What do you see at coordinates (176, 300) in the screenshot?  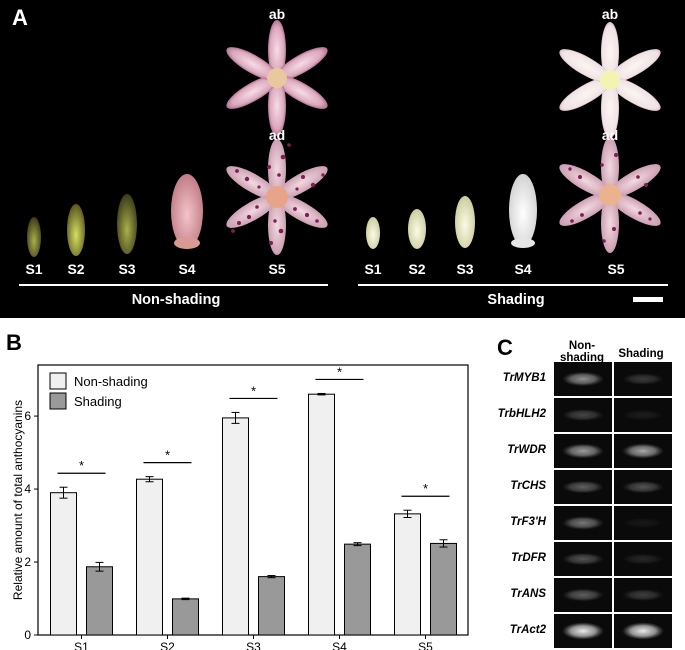 I see `group-label-non-shading: Non-shading` at bounding box center [176, 300].